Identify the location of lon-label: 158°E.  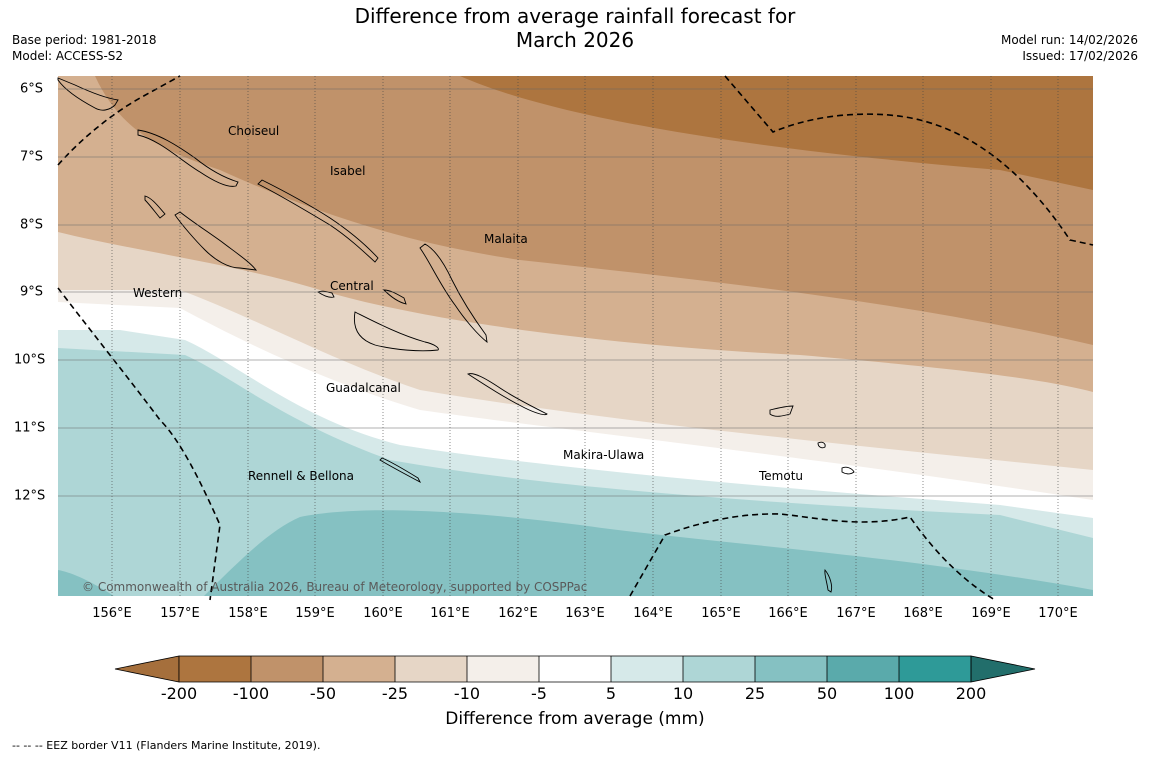
(248, 613).